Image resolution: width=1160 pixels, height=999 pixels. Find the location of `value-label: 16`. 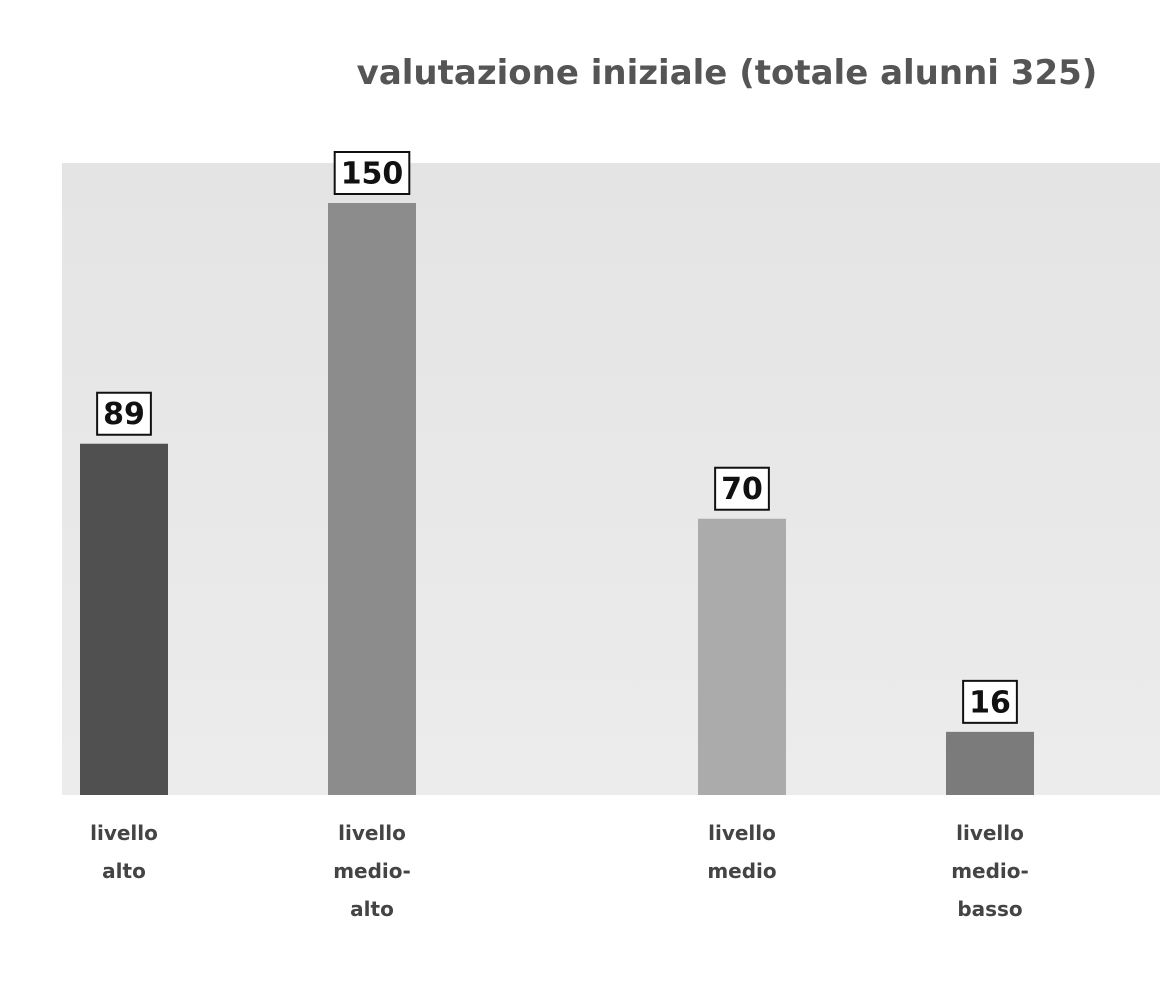

value-label: 16 is located at coordinates (990, 702).